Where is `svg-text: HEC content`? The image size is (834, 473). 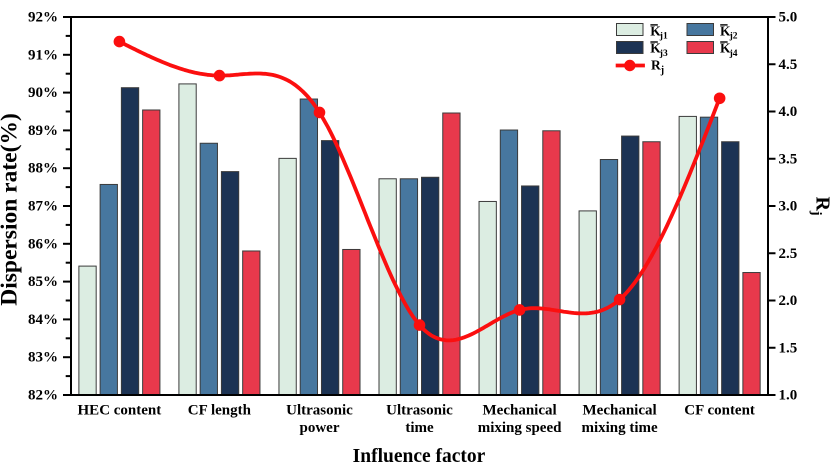 svg-text: HEC content is located at coordinates (120, 411).